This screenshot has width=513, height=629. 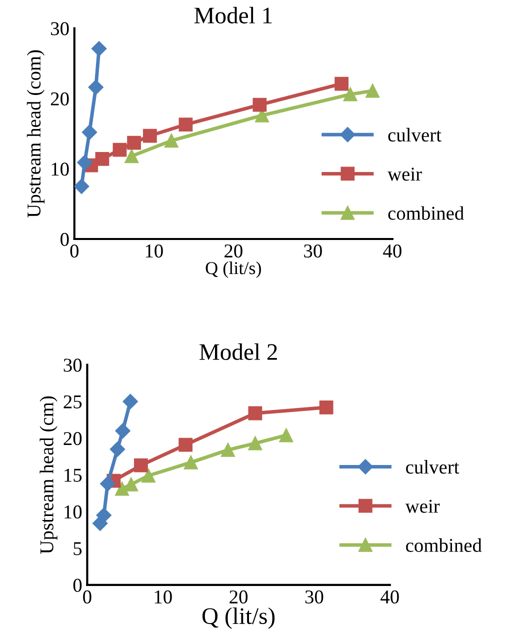 What do you see at coordinates (233, 15) in the screenshot?
I see `chart-title: Model 1` at bounding box center [233, 15].